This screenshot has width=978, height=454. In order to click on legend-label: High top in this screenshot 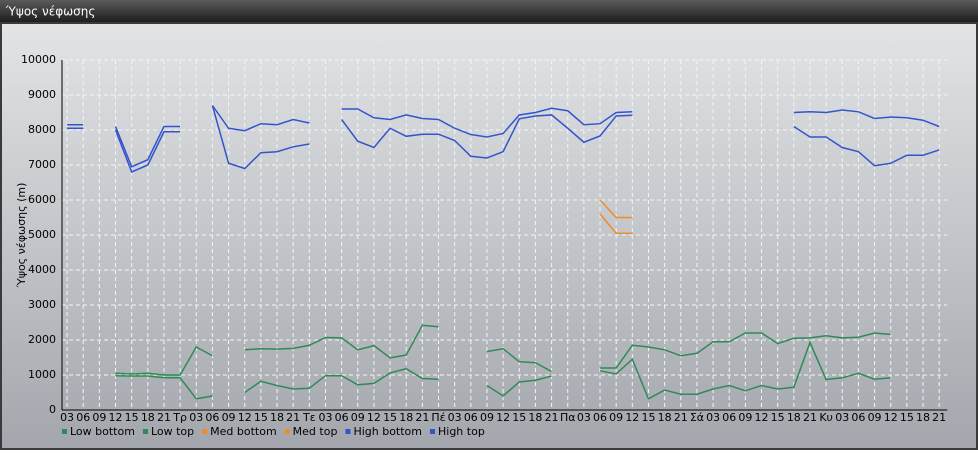, I will do `click(461, 431)`.